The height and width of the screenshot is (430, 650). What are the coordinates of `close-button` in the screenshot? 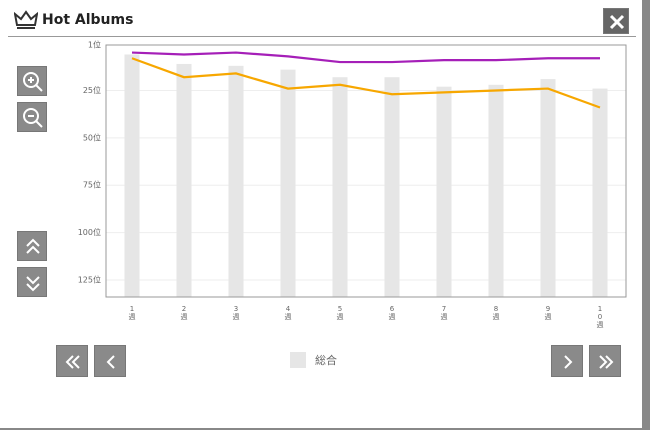 It's located at (616, 21).